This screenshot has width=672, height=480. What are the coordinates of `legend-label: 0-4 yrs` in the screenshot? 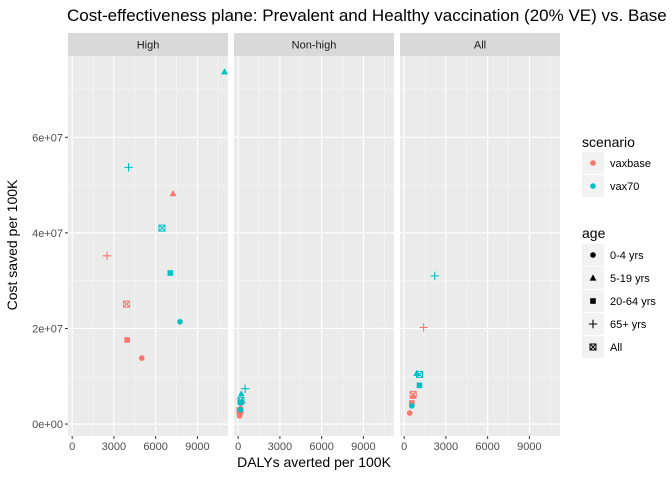 It's located at (627, 256).